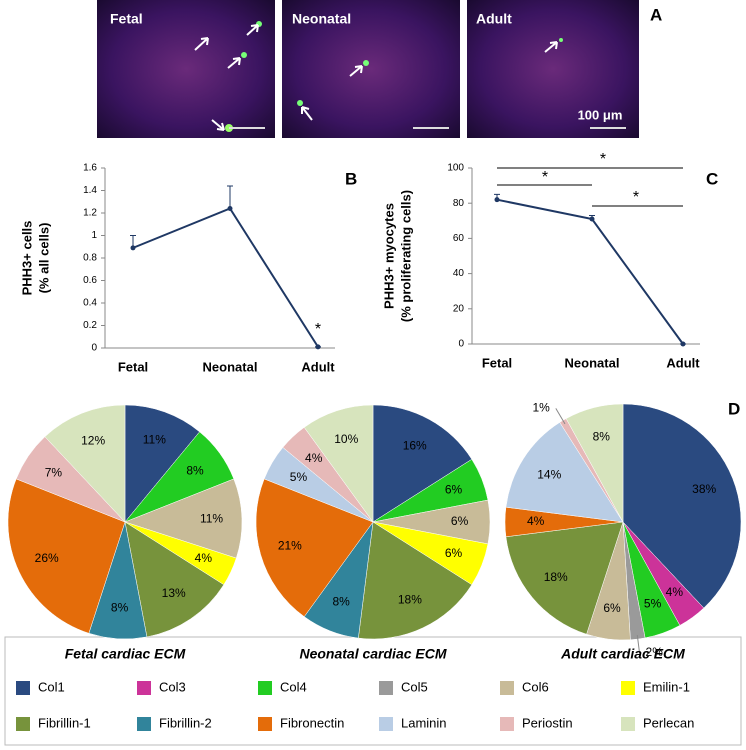 The height and width of the screenshot is (750, 746). What do you see at coordinates (230, 197) in the screenshot?
I see `error-bar` at bounding box center [230, 197].